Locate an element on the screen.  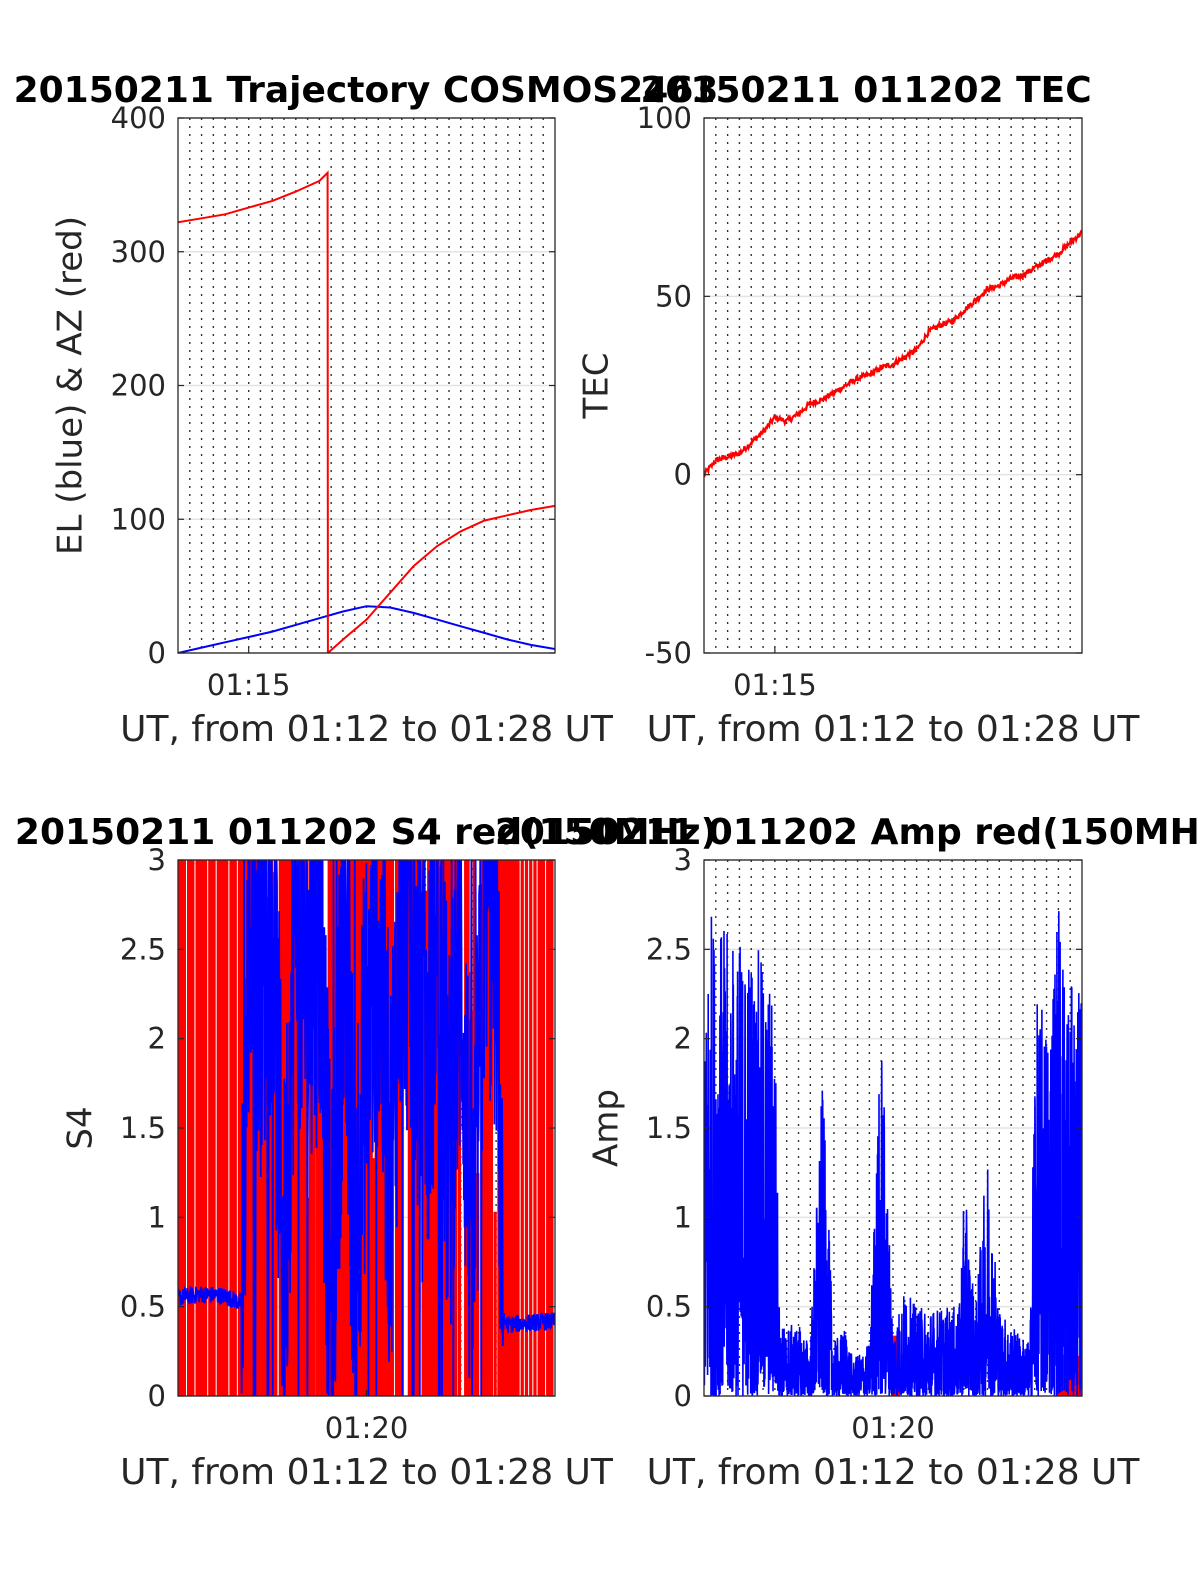
y-tick-label: 200 is located at coordinates (138, 386).